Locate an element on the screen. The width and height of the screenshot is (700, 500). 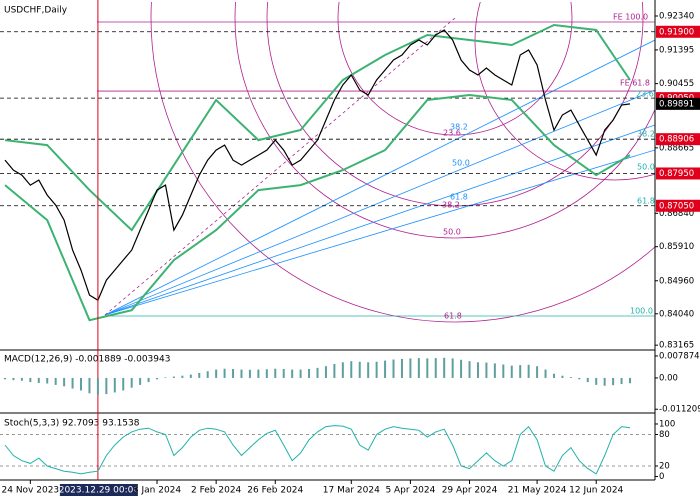
stoch-title: Stoch(5,3,3) 92.7093 93.1538 is located at coordinates (72, 424).